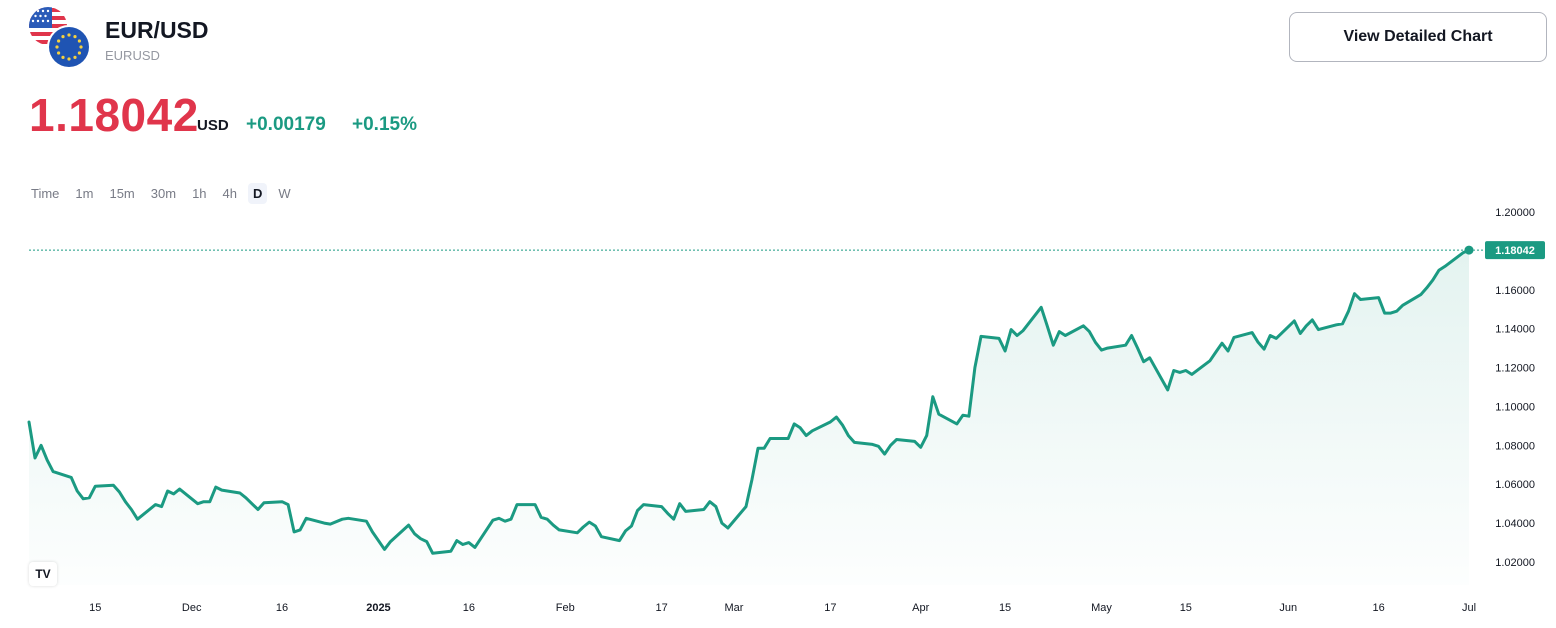  I want to click on symbol-ticker: EURUSD, so click(132, 55).